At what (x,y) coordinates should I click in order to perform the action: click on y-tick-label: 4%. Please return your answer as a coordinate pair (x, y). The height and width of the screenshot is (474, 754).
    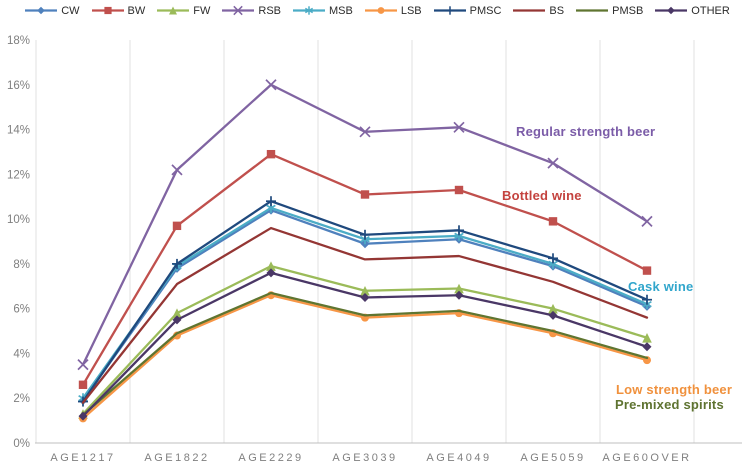
    Looking at the image, I should click on (21, 354).